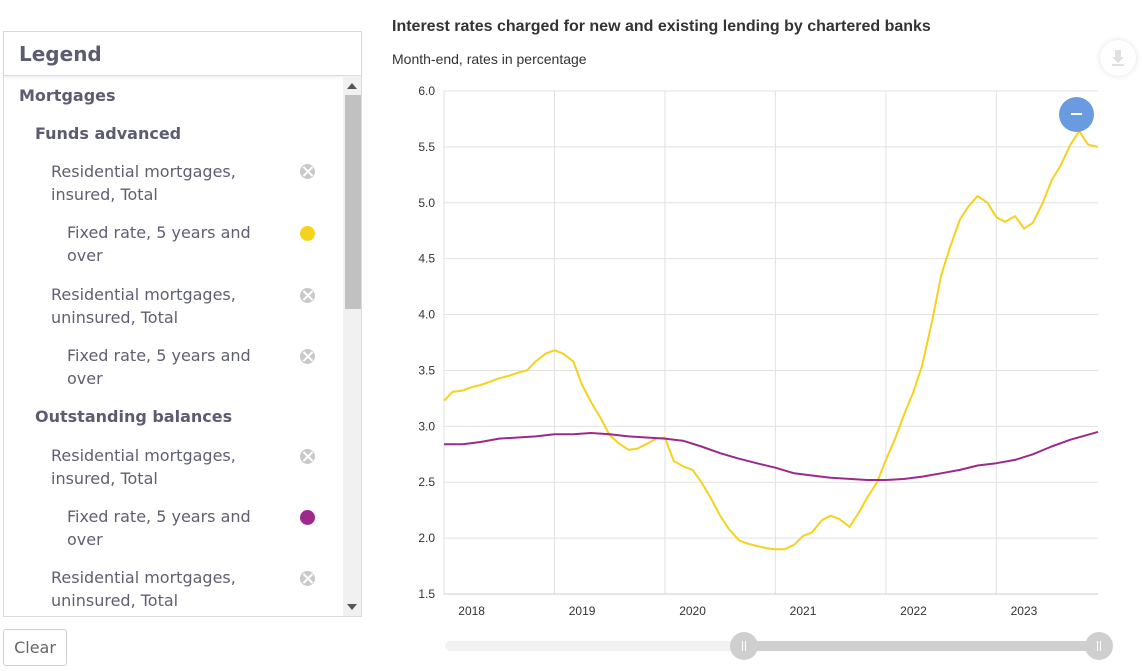  I want to click on purple-series-marker-icon, so click(307, 517).